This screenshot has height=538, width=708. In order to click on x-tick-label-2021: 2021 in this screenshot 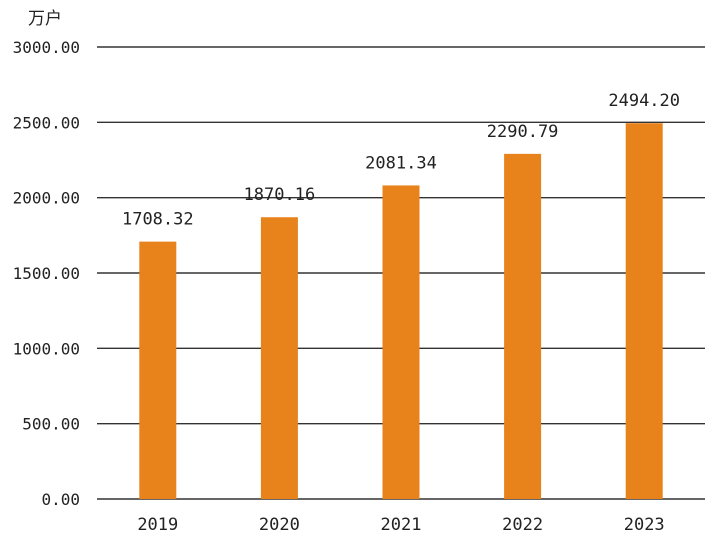, I will do `click(401, 525)`.